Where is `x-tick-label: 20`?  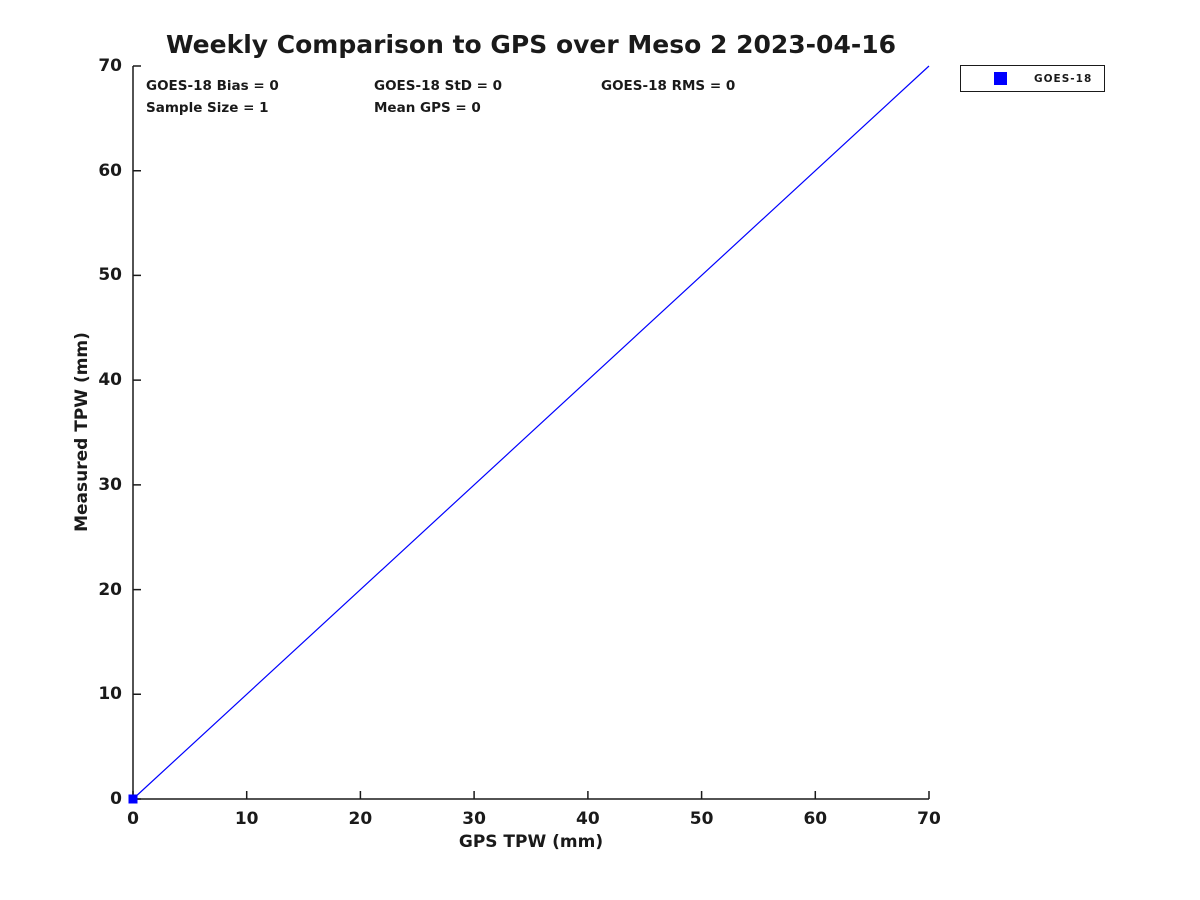 x-tick-label: 20 is located at coordinates (360, 819).